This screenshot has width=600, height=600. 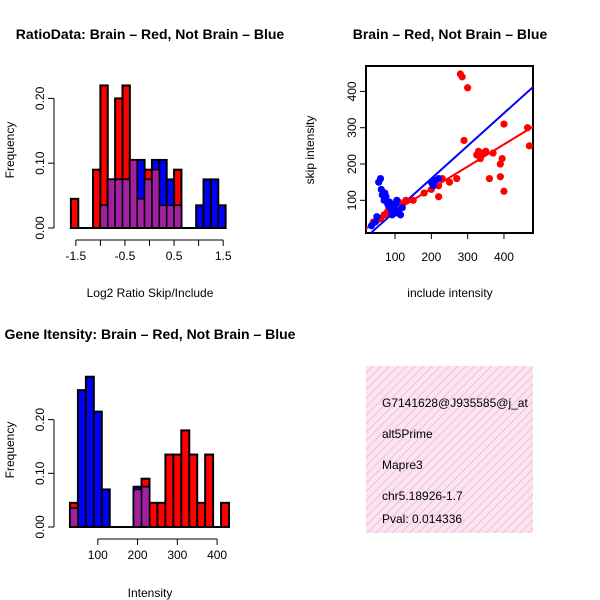 I want to click on y-tick-label: 200, so click(x=352, y=164).